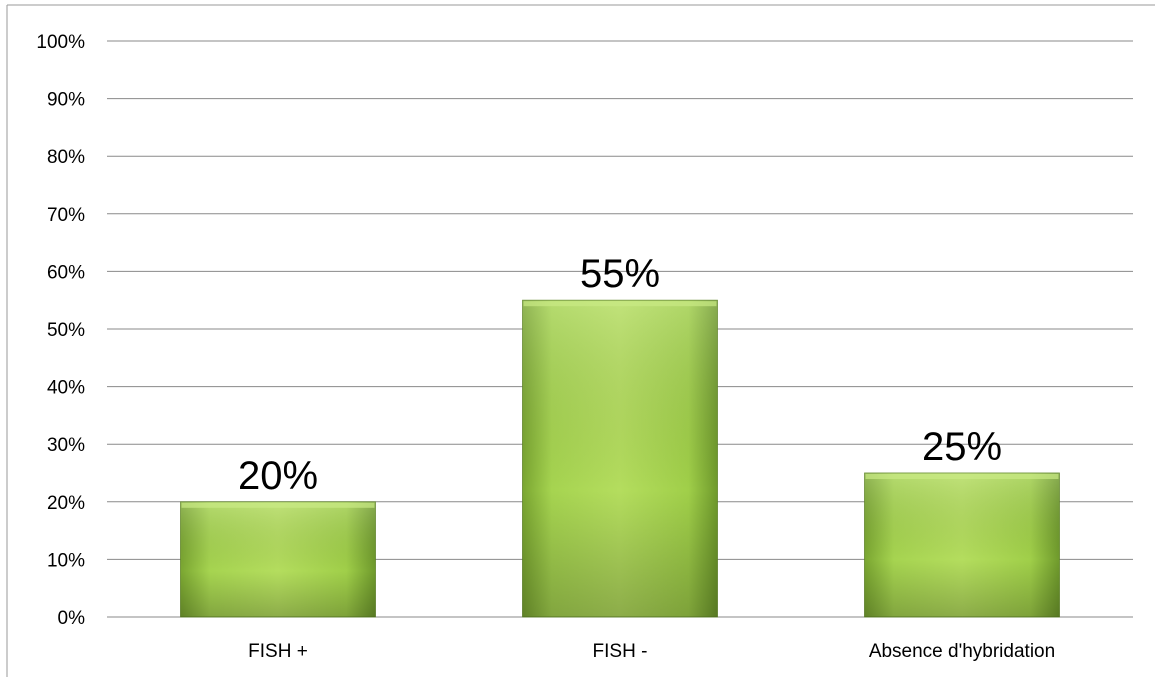  What do you see at coordinates (66, 272) in the screenshot?
I see `y-tick-label: 60%` at bounding box center [66, 272].